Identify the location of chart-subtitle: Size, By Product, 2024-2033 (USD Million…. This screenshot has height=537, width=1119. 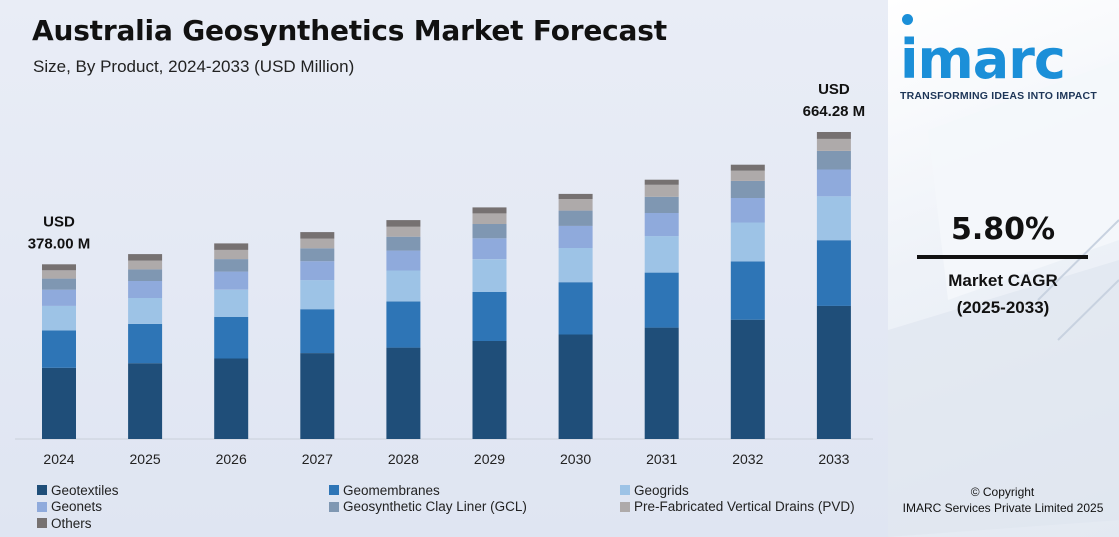
(194, 66).